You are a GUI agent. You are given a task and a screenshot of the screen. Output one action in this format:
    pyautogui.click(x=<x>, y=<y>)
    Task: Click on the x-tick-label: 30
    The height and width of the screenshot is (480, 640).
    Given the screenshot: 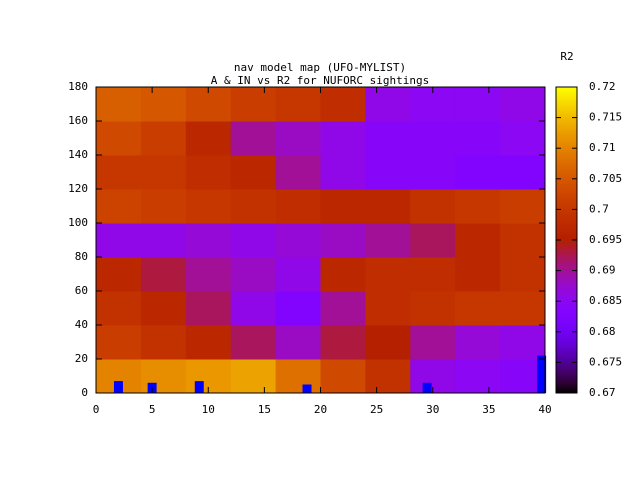 What is the action you would take?
    pyautogui.click(x=432, y=409)
    